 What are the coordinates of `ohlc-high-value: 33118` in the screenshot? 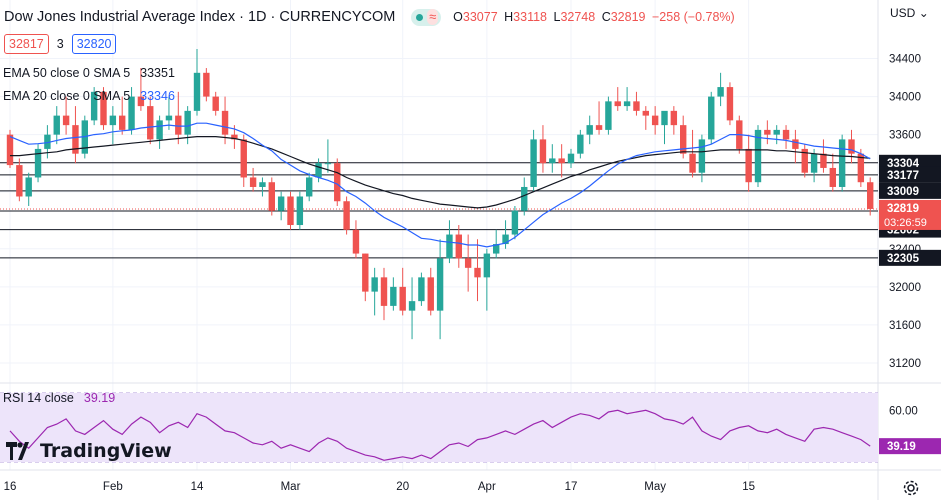 It's located at (530, 17).